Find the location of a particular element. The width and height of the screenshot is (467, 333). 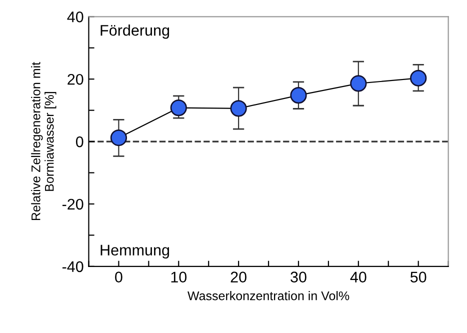

x-tick-label: 50 is located at coordinates (418, 277).